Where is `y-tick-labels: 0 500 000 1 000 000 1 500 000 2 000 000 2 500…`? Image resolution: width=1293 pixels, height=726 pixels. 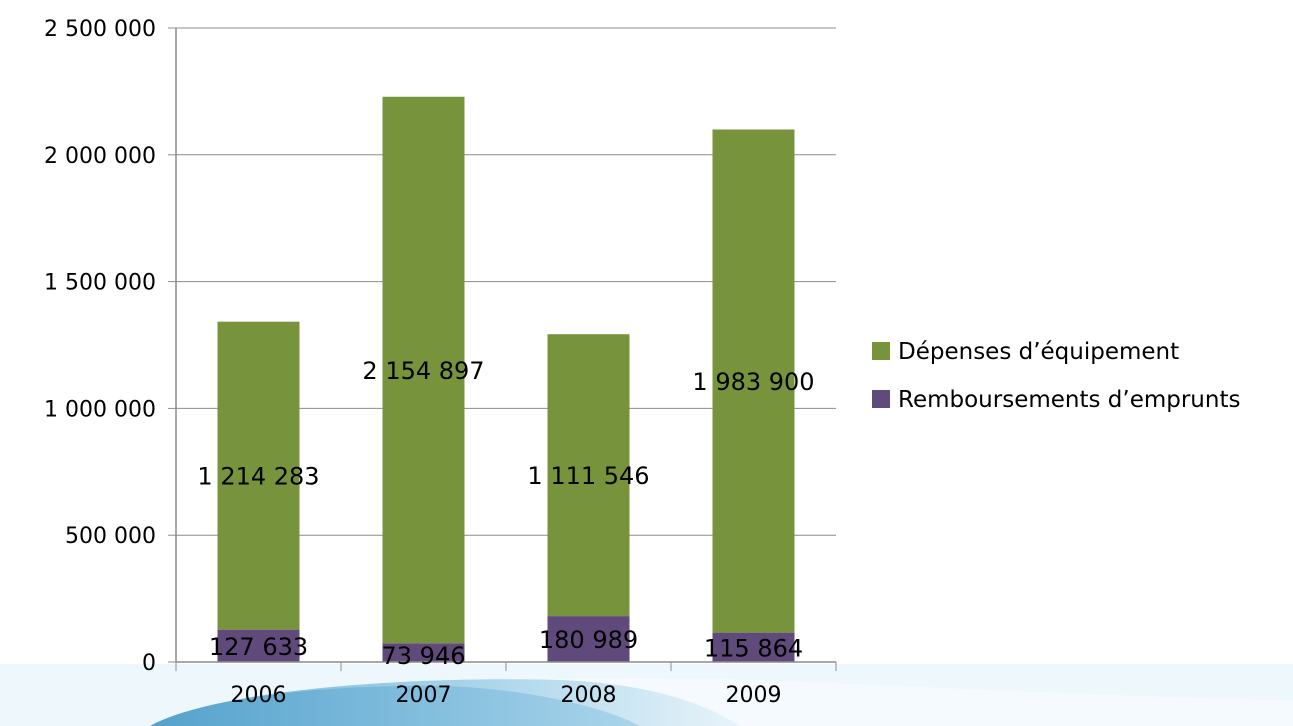
y-tick-labels: 0 500 000 1 000 000 1 500 000 2 000 000 2 500… is located at coordinates (100, 346).